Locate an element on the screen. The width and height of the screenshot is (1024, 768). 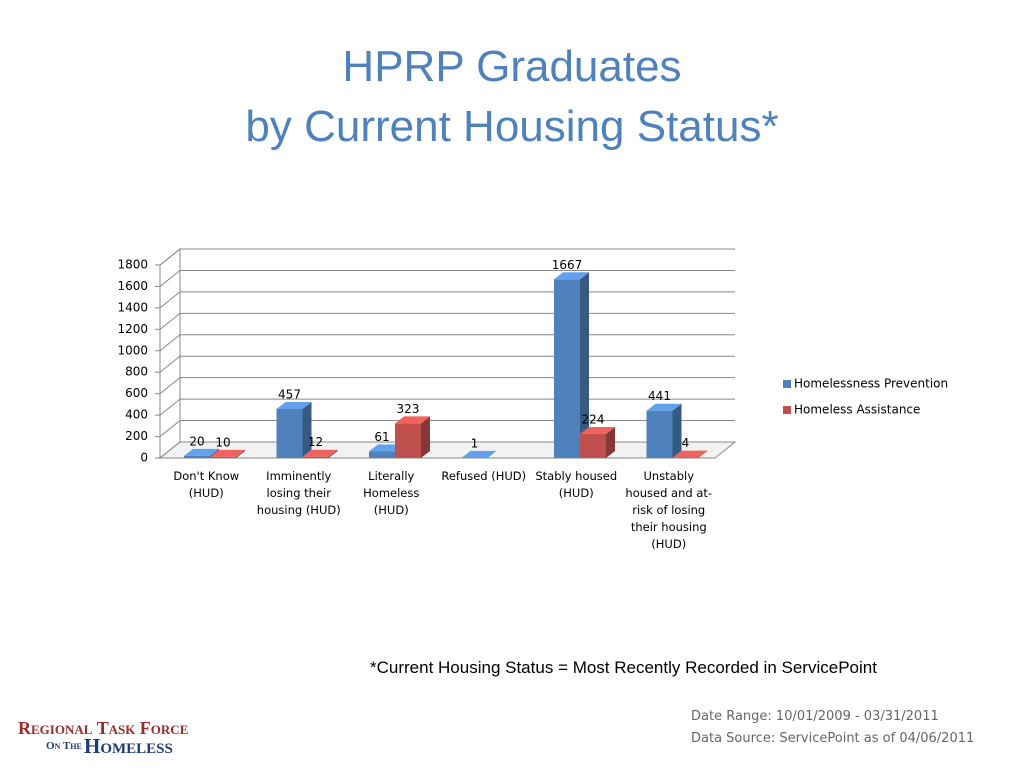
logo-line: Homeless is located at coordinates (128, 746).